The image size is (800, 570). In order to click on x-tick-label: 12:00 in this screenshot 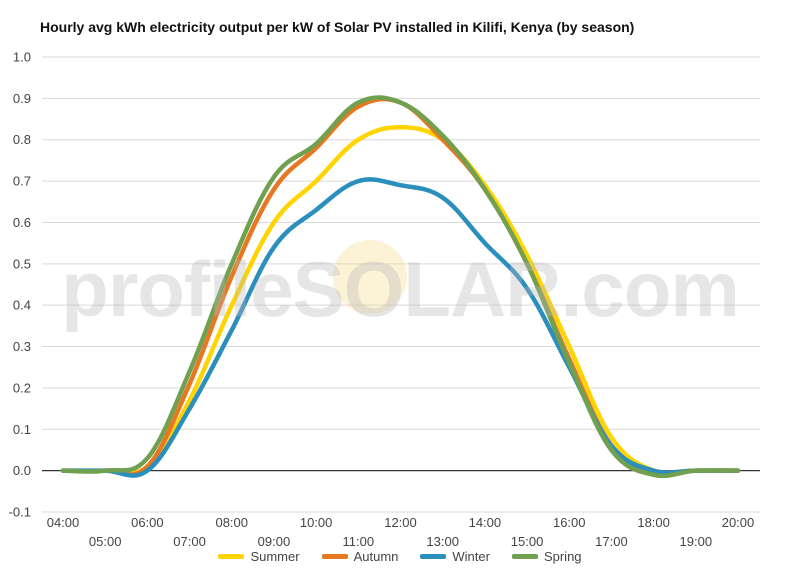, I will do `click(400, 522)`.